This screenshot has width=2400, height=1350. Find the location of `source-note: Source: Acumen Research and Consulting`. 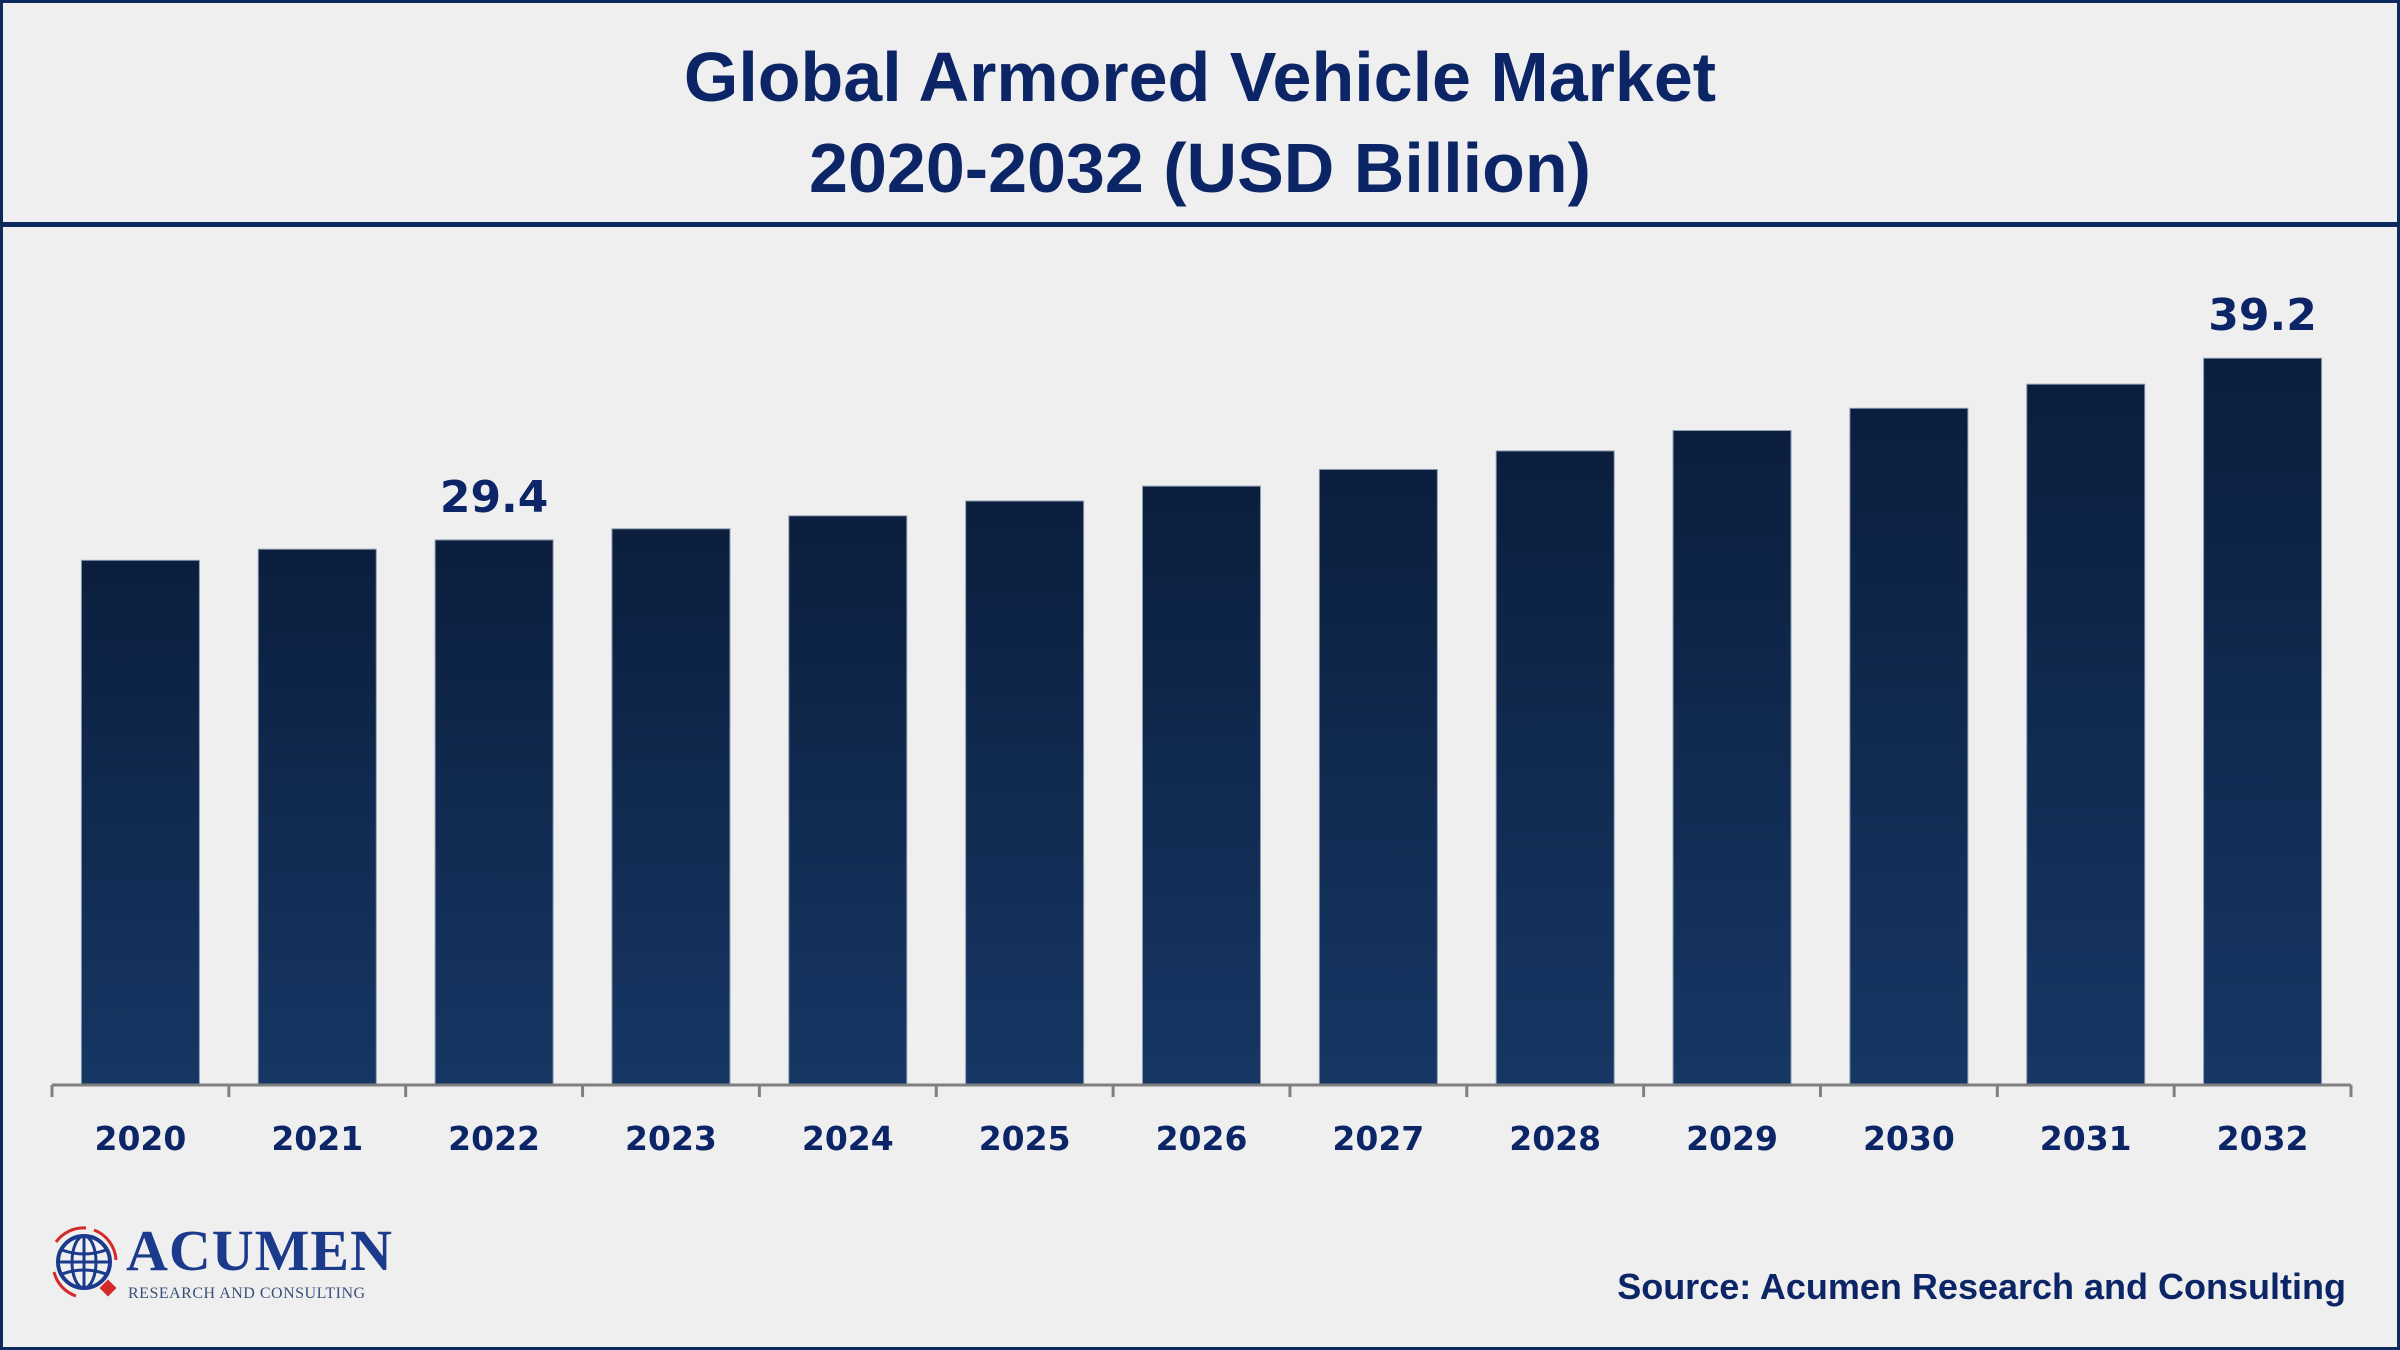

source-note: Source: Acumen Research and Consulting is located at coordinates (1981, 1286).